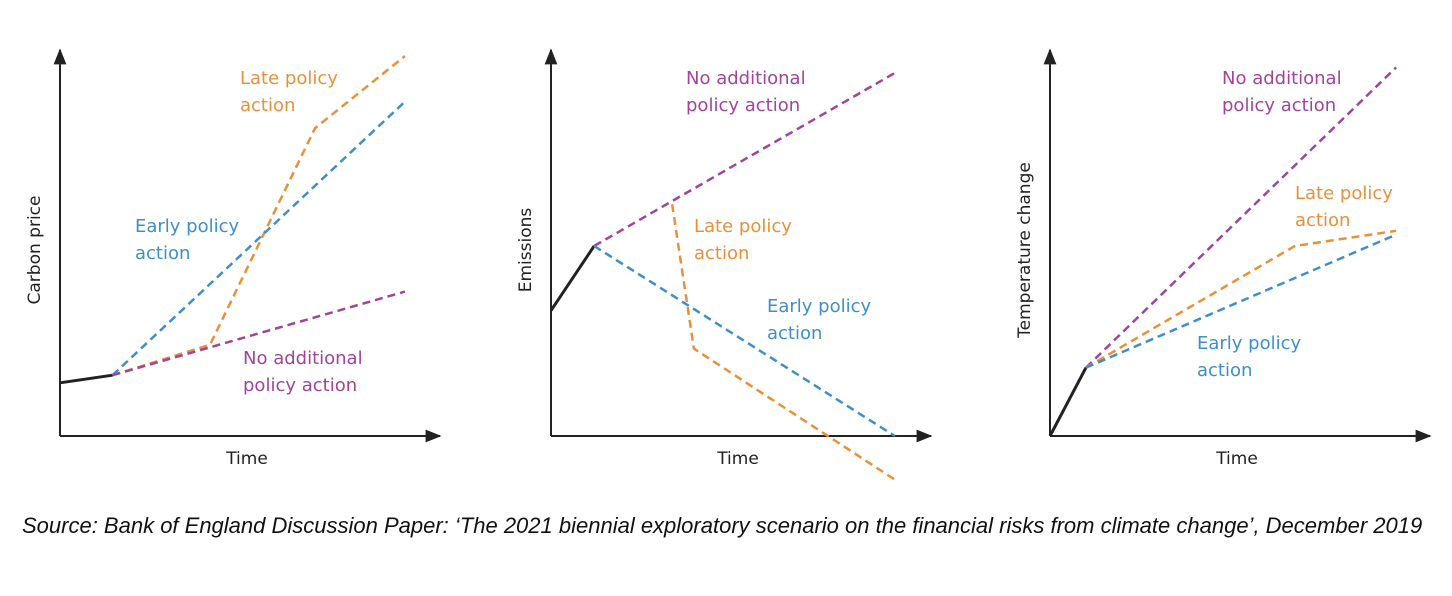  Describe the element at coordinates (526, 250) in the screenshot. I see `y-axis-title: Emissions` at that location.